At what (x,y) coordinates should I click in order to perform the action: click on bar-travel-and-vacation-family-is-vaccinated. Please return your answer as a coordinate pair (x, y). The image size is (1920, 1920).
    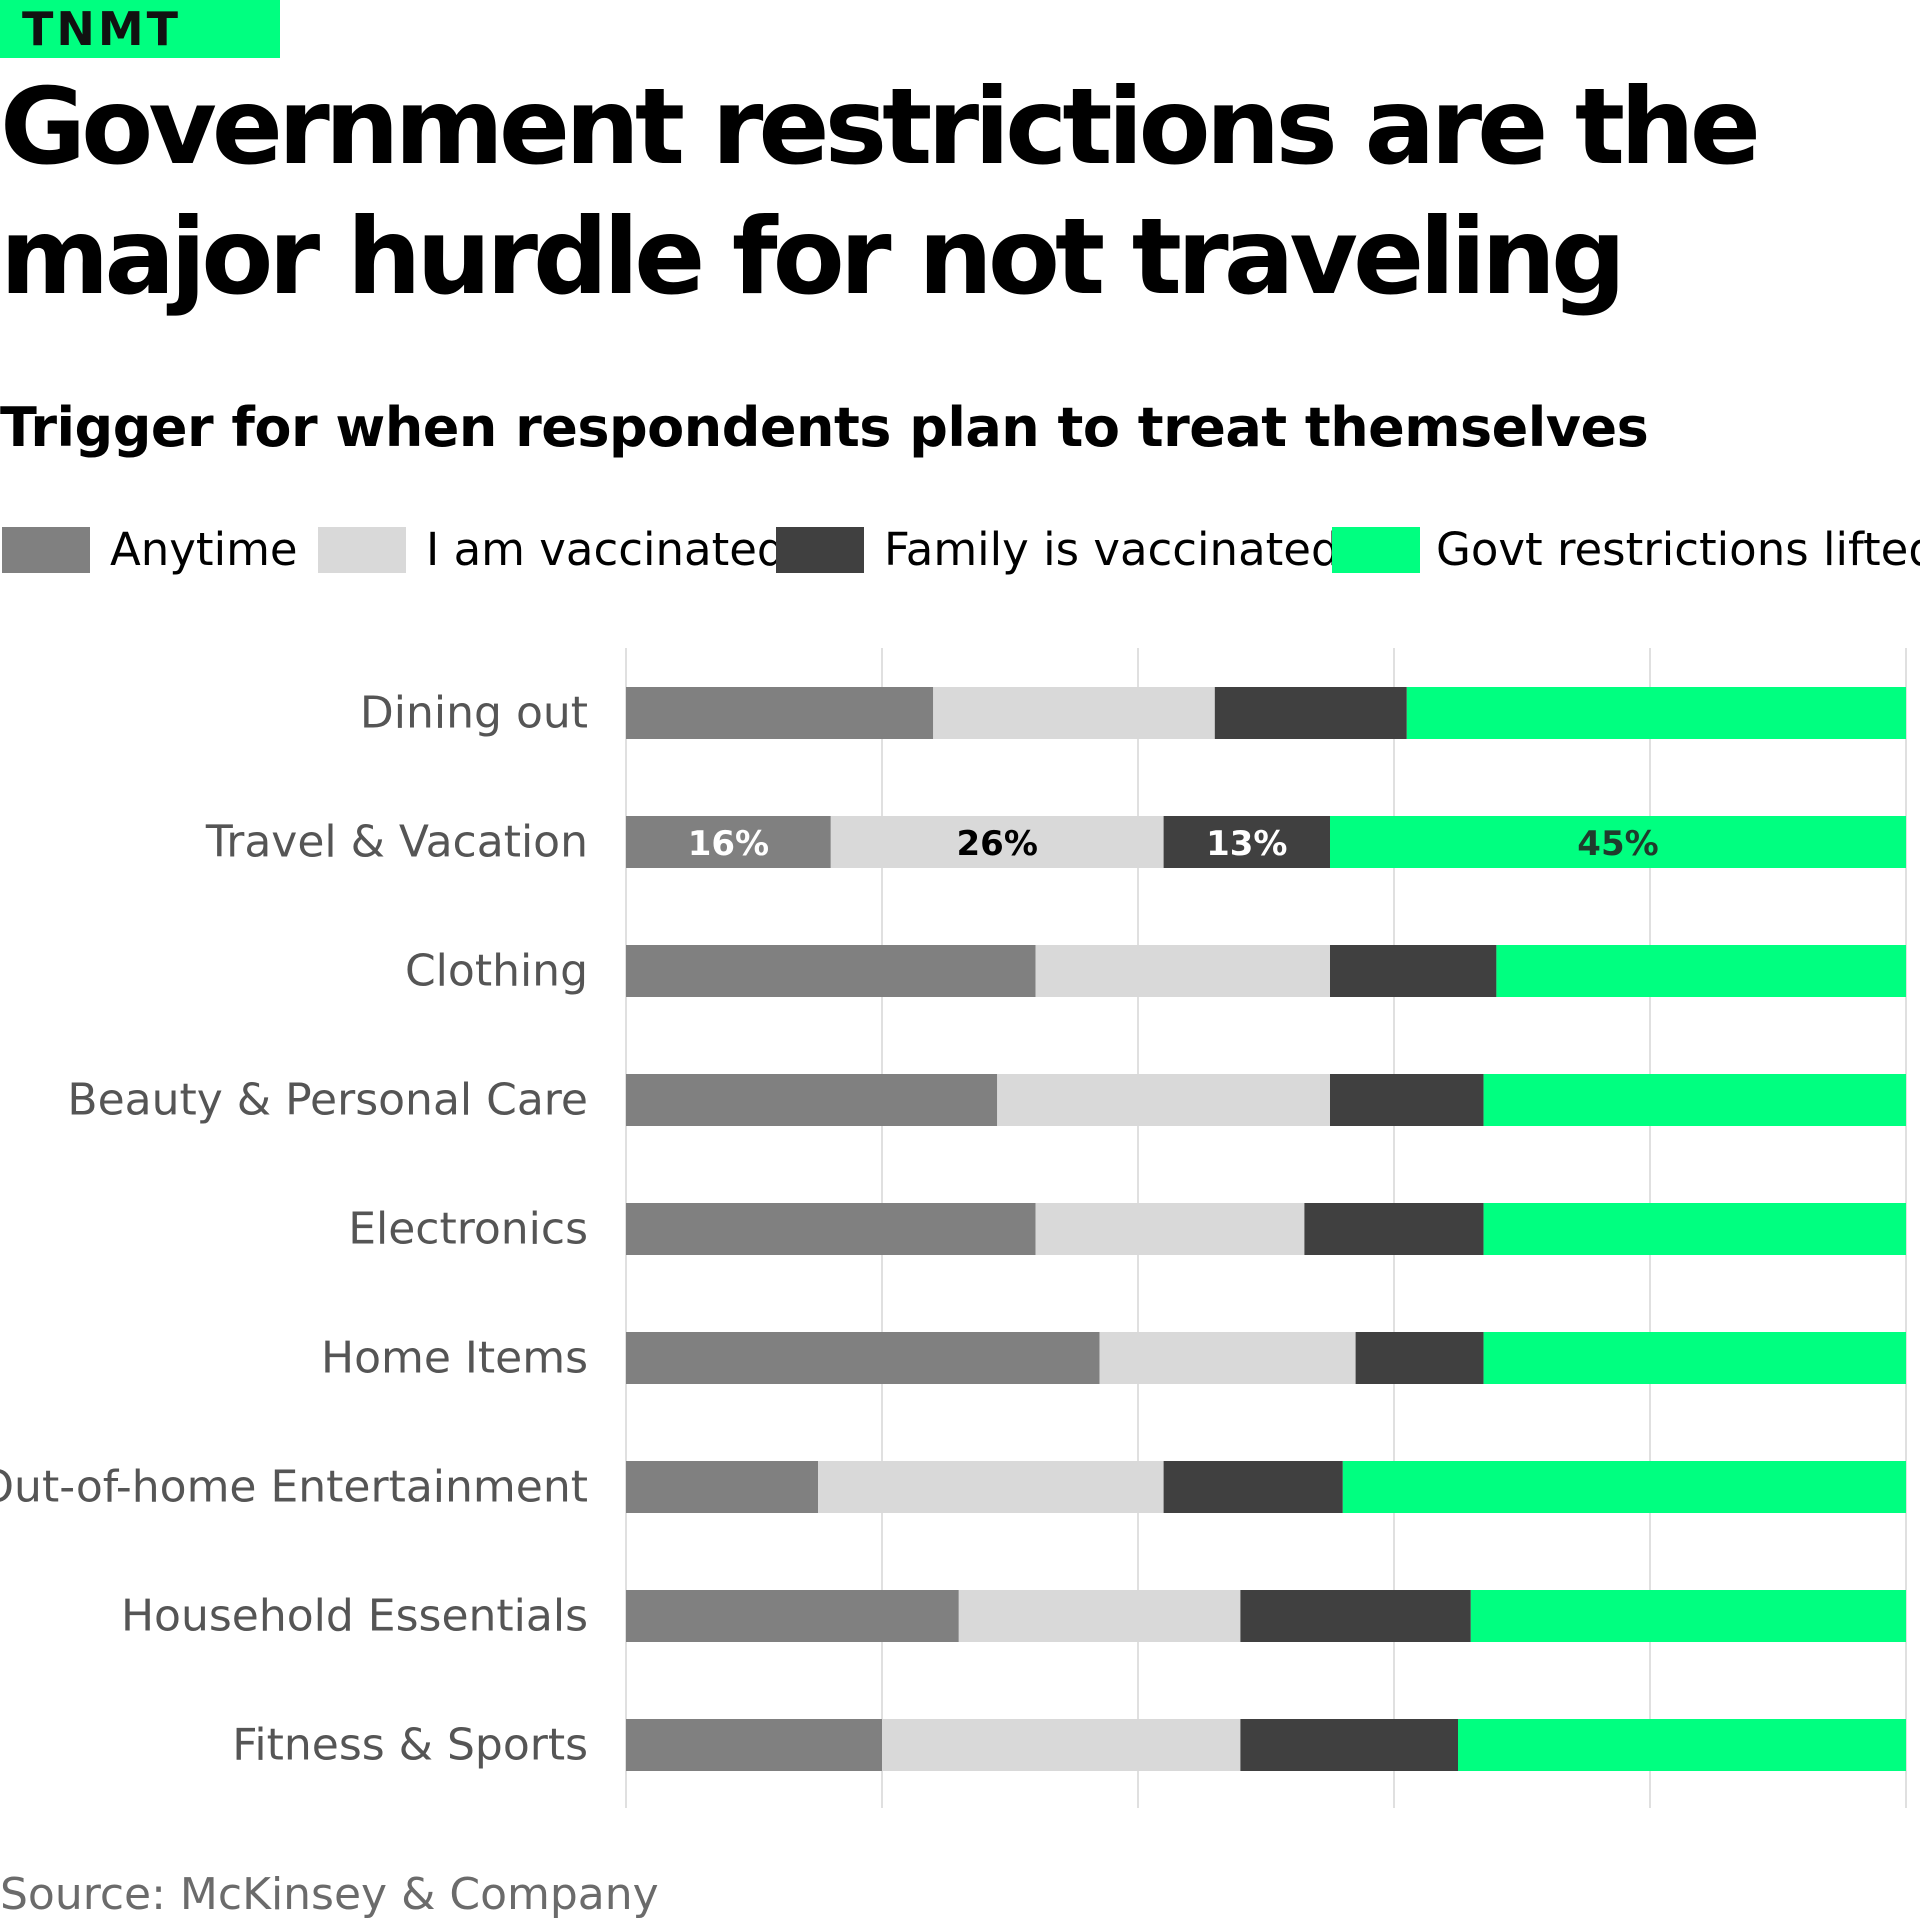
    Looking at the image, I should click on (1246, 842).